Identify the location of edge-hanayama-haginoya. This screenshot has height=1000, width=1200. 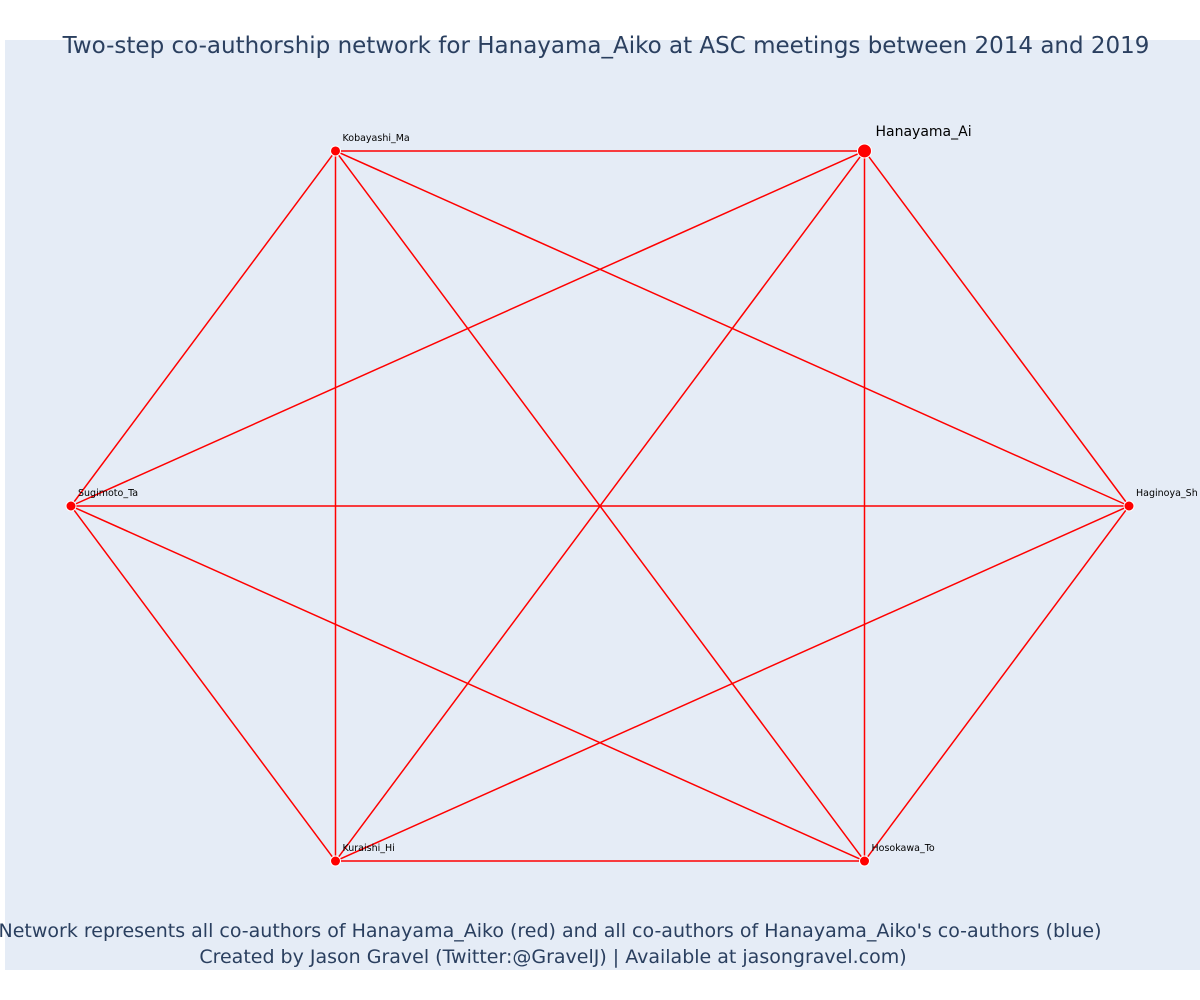
(996, 328).